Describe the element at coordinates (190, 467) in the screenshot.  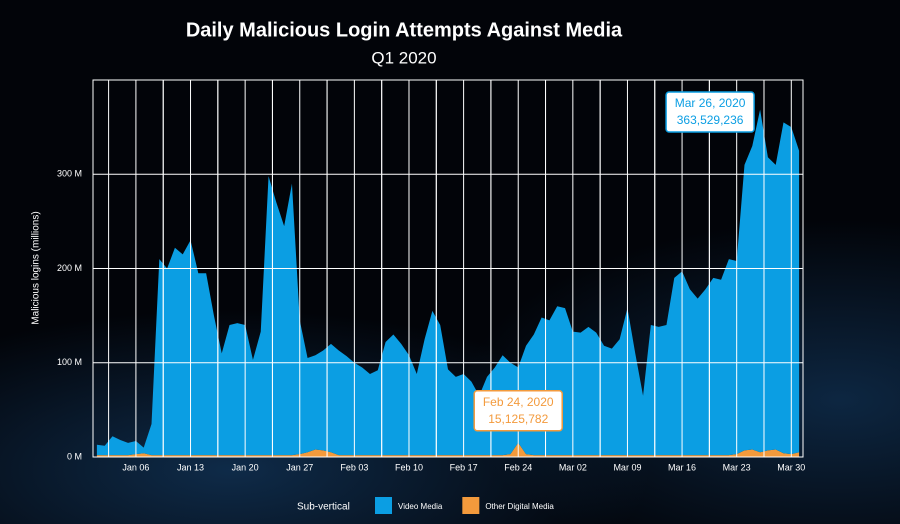
I see `x-tick-label: Jan 13` at that location.